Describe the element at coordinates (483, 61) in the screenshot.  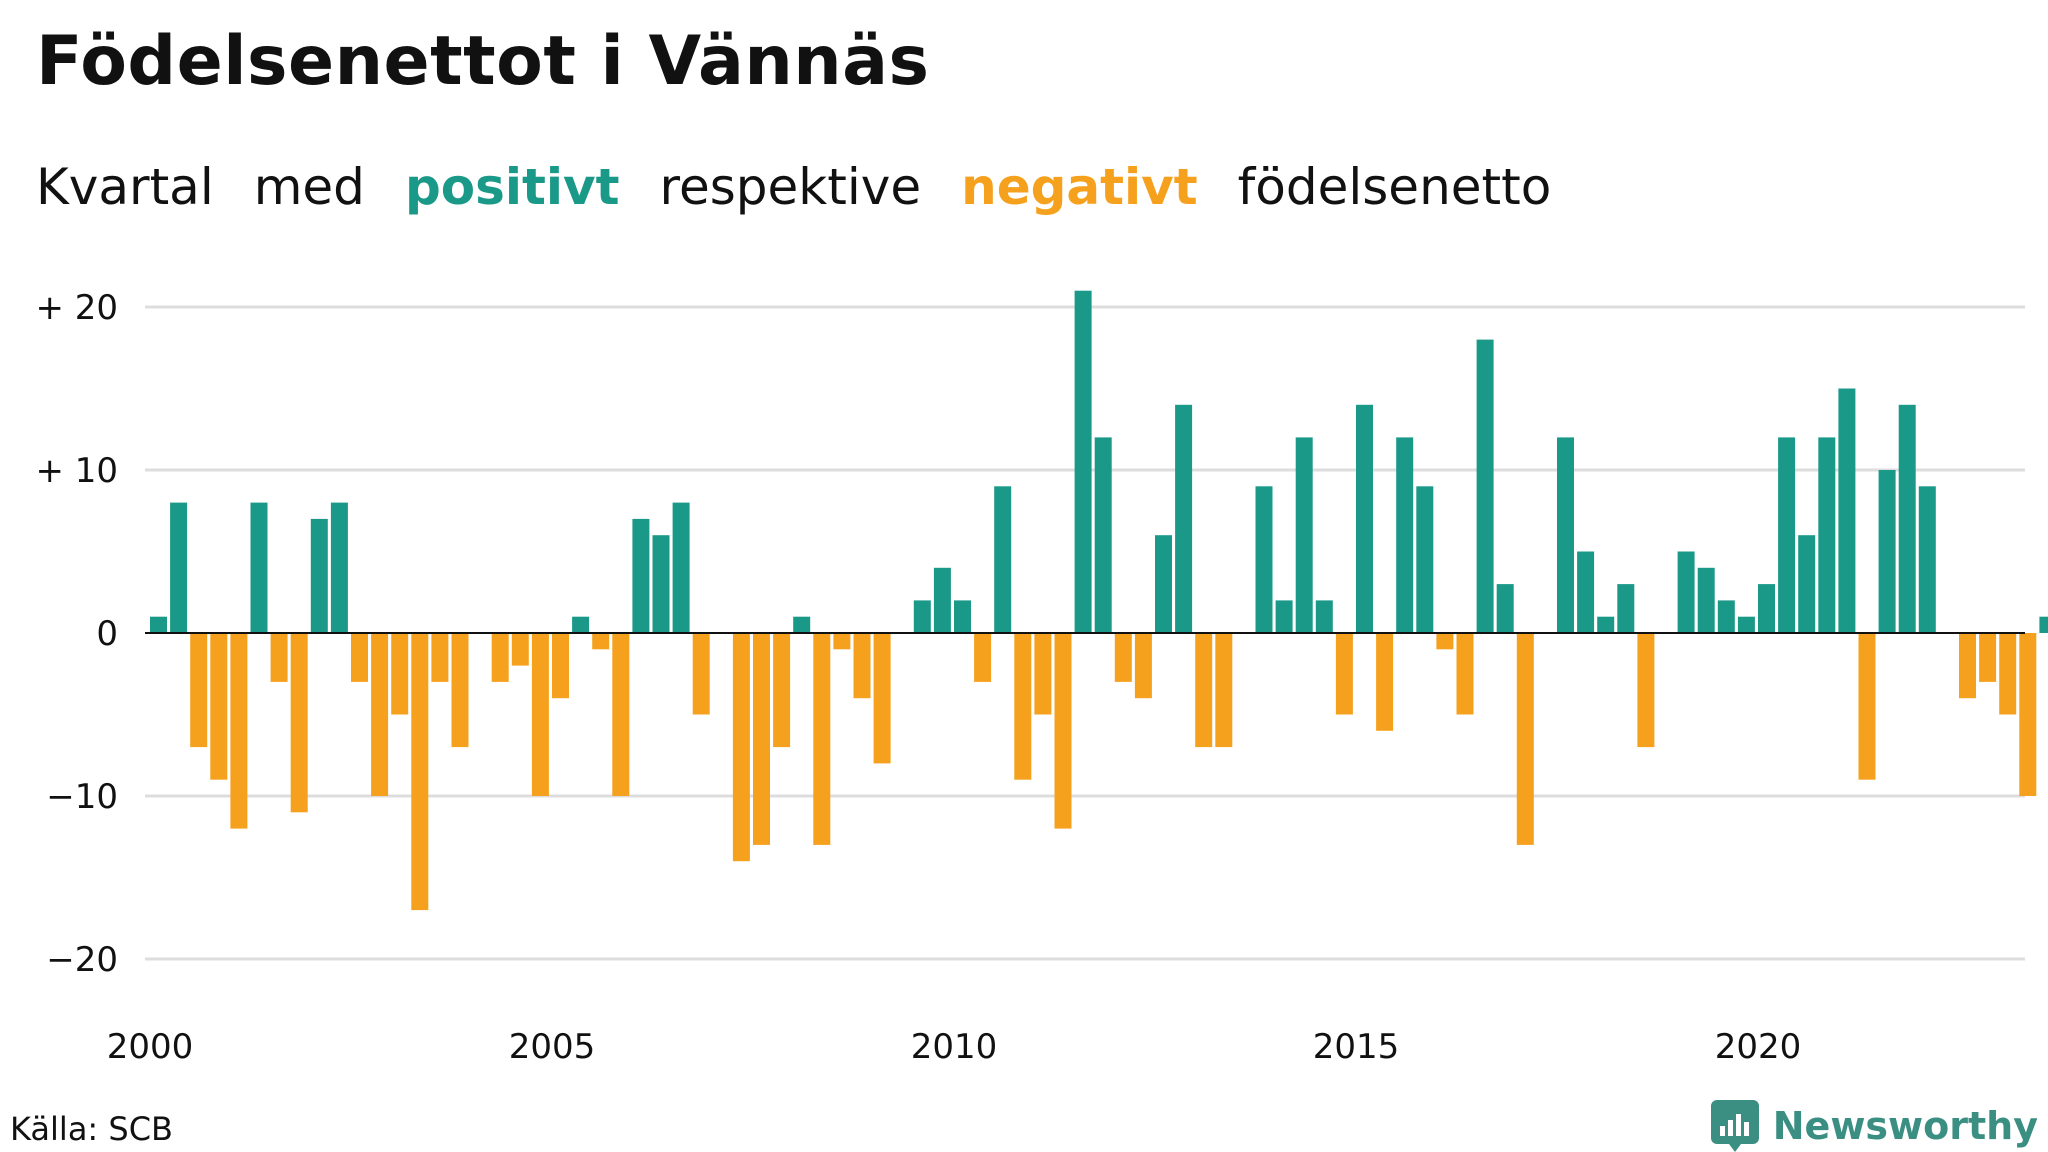
I see `chart-title: Födelsenettot i Vännäs` at that location.